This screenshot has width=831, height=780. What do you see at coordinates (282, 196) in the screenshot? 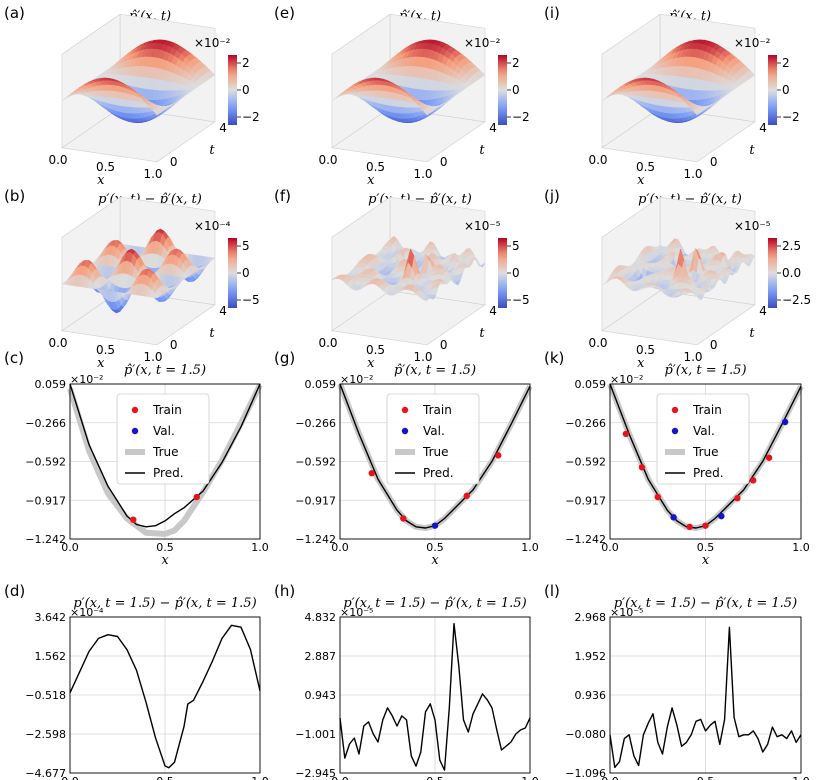
I see `panel-label: (f)` at bounding box center [282, 196].